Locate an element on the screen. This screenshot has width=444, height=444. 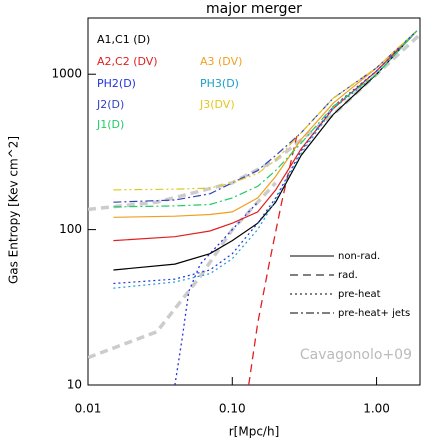
legend-label: J3(DV) is located at coordinates (217, 104).